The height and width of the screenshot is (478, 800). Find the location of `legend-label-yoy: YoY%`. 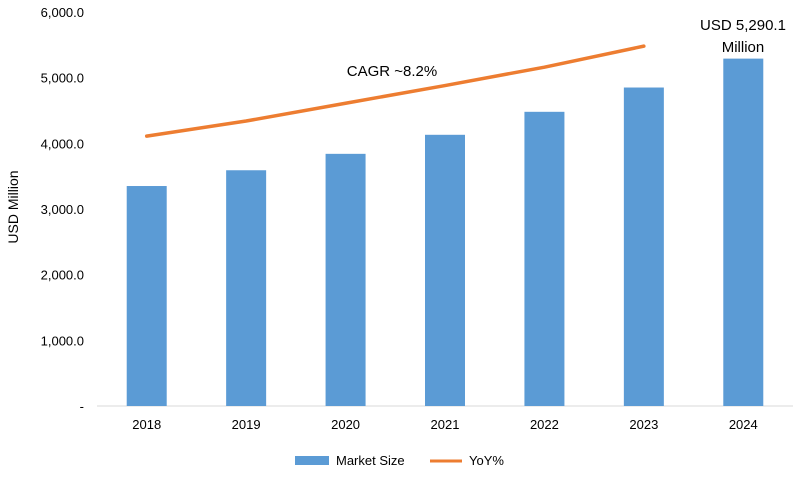

legend-label-yoy: YoY% is located at coordinates (486, 460).